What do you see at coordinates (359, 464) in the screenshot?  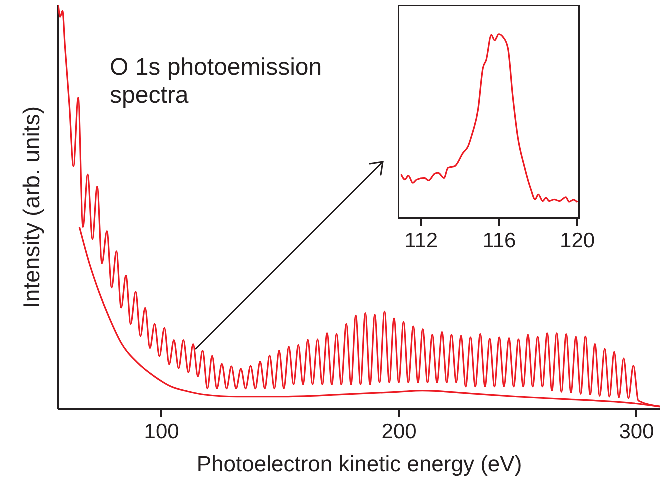 I see `x-axis-title: Photoelectron kinetic energy (eV)` at bounding box center [359, 464].